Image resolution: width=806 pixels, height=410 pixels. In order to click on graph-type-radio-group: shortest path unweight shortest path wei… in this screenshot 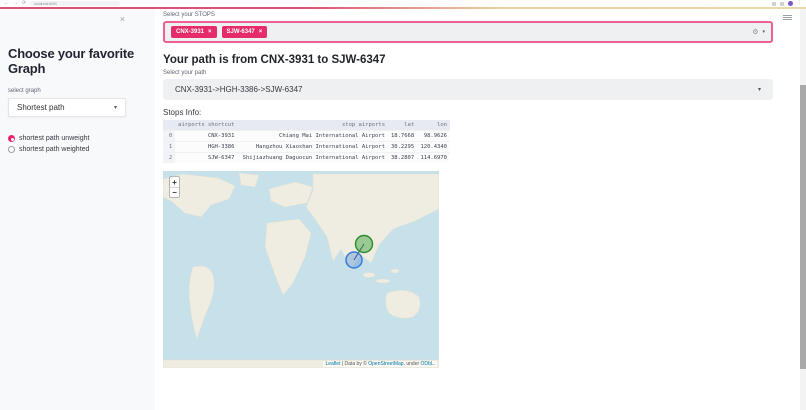, I will do `click(77, 144)`.